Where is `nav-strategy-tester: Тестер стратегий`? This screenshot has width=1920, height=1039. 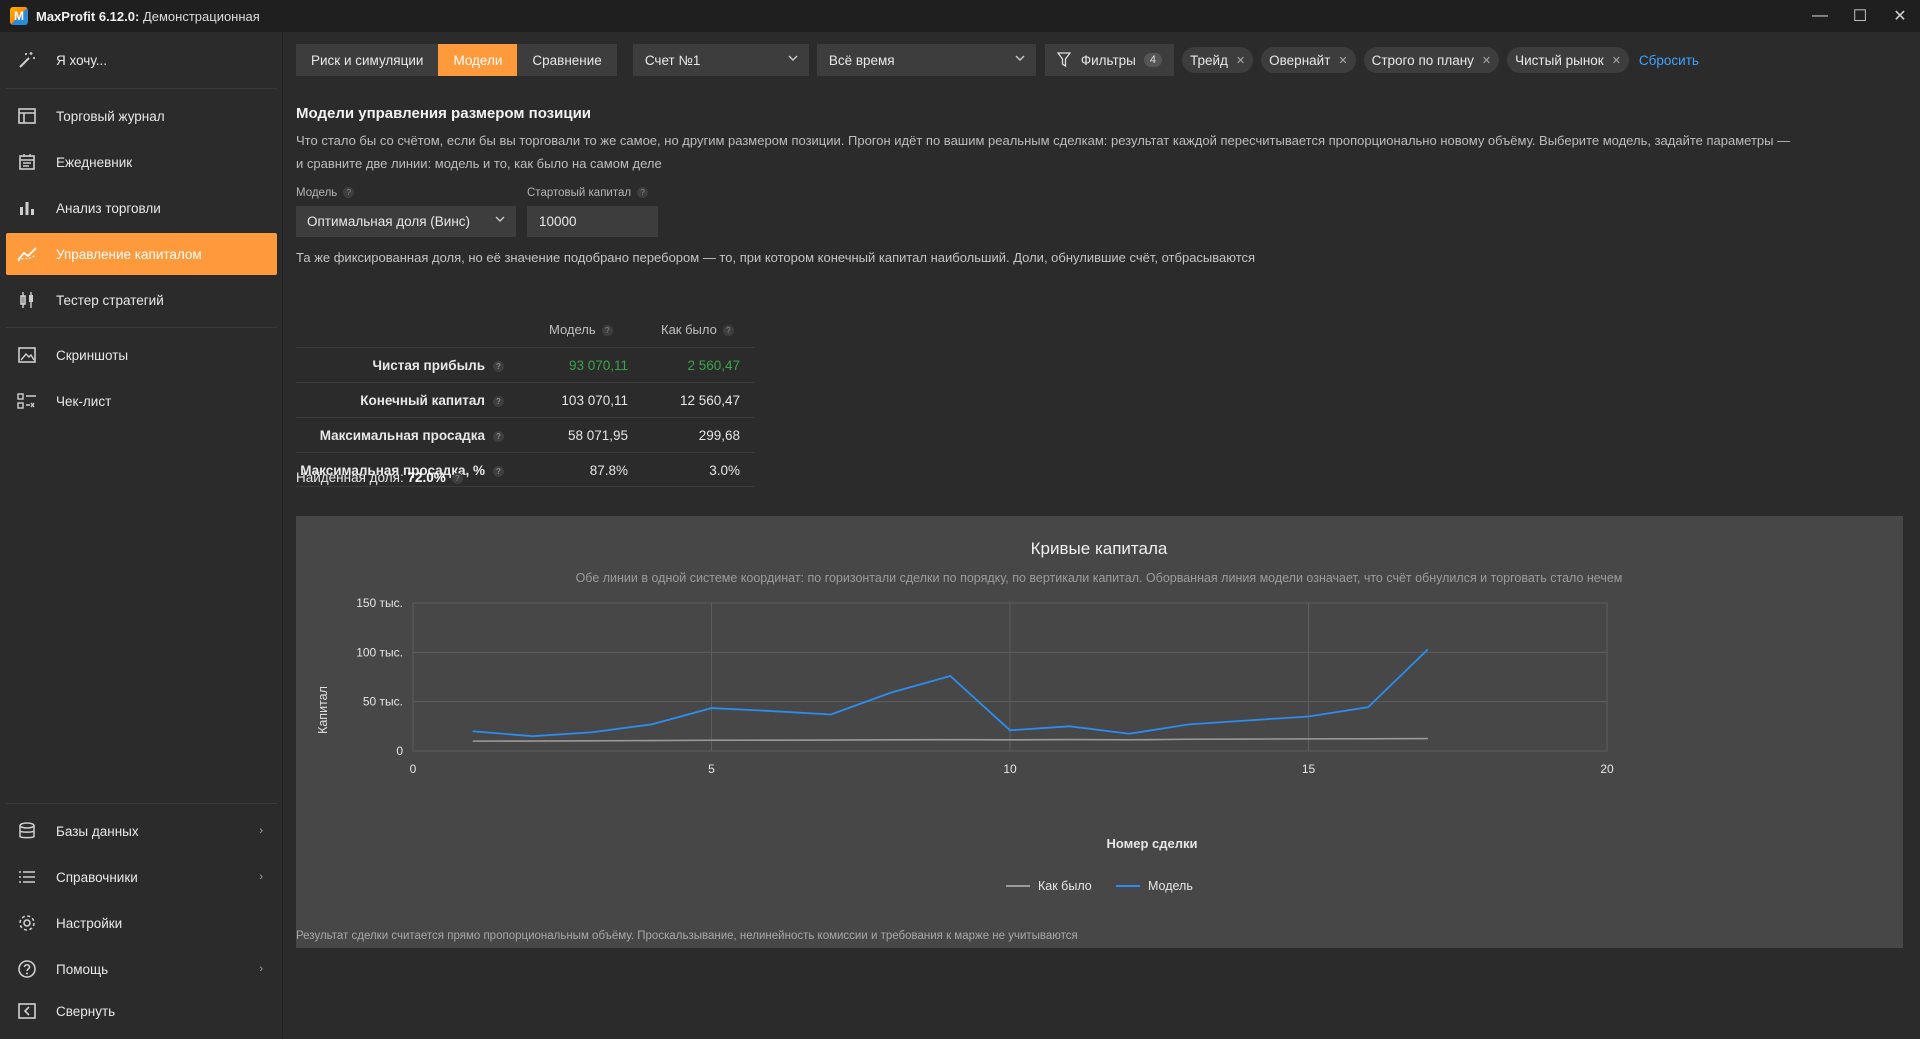
nav-strategy-tester: Тестер стратегий is located at coordinates (141, 300).